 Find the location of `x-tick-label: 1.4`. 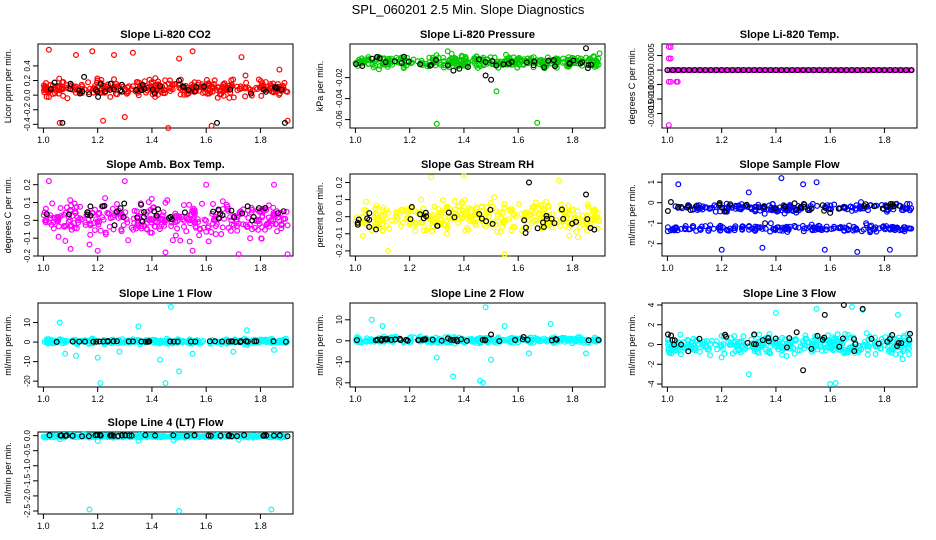

x-tick-label: 1.4 is located at coordinates (776, 399).